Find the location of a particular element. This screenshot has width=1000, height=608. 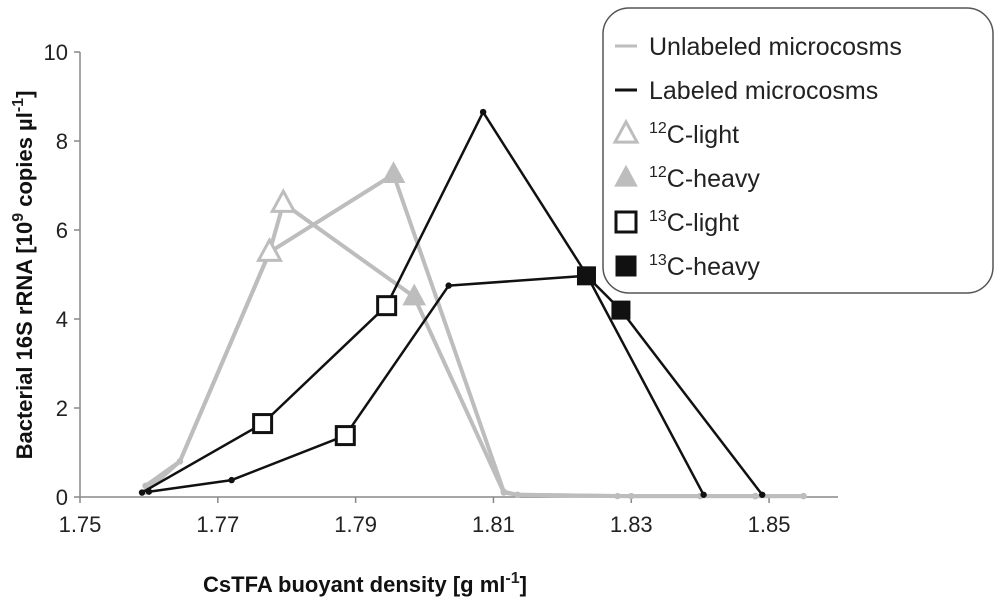

x-tick-label: 1.77 is located at coordinates (217, 524).